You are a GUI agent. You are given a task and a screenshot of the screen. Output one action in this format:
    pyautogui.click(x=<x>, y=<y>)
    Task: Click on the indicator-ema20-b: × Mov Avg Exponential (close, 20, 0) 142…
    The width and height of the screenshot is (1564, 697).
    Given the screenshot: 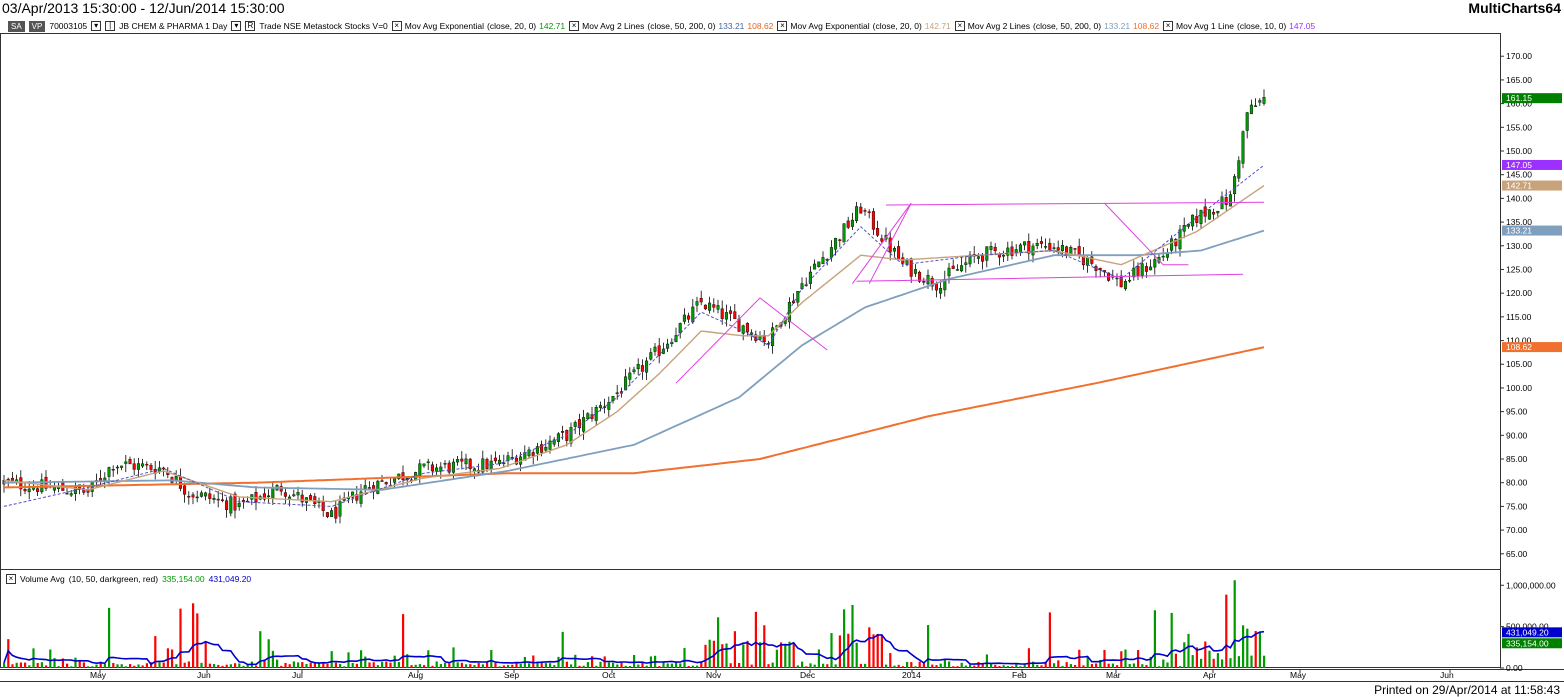 What is the action you would take?
    pyautogui.click(x=864, y=26)
    